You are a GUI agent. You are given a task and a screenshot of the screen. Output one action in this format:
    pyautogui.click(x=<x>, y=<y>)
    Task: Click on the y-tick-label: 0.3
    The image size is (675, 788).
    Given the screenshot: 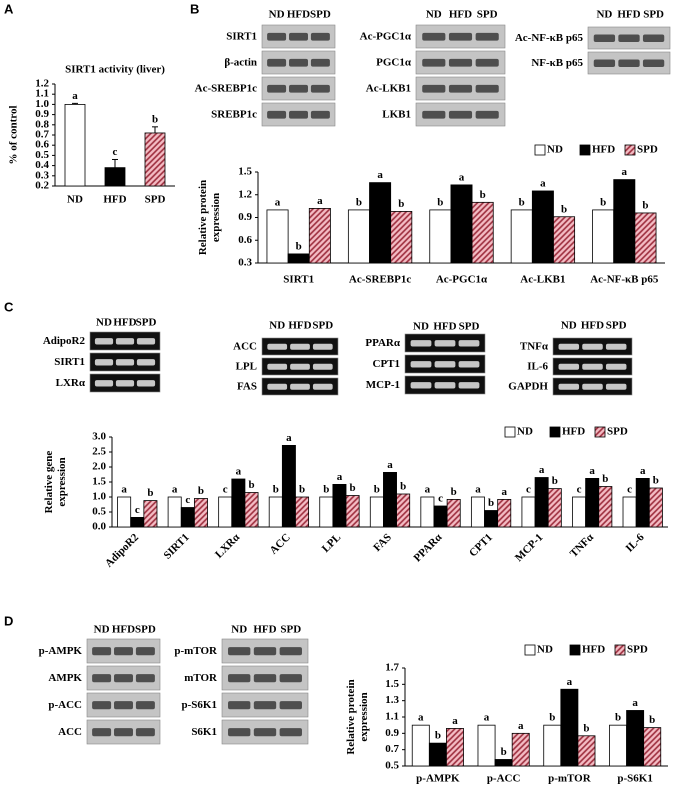 What is the action you would take?
    pyautogui.click(x=245, y=263)
    